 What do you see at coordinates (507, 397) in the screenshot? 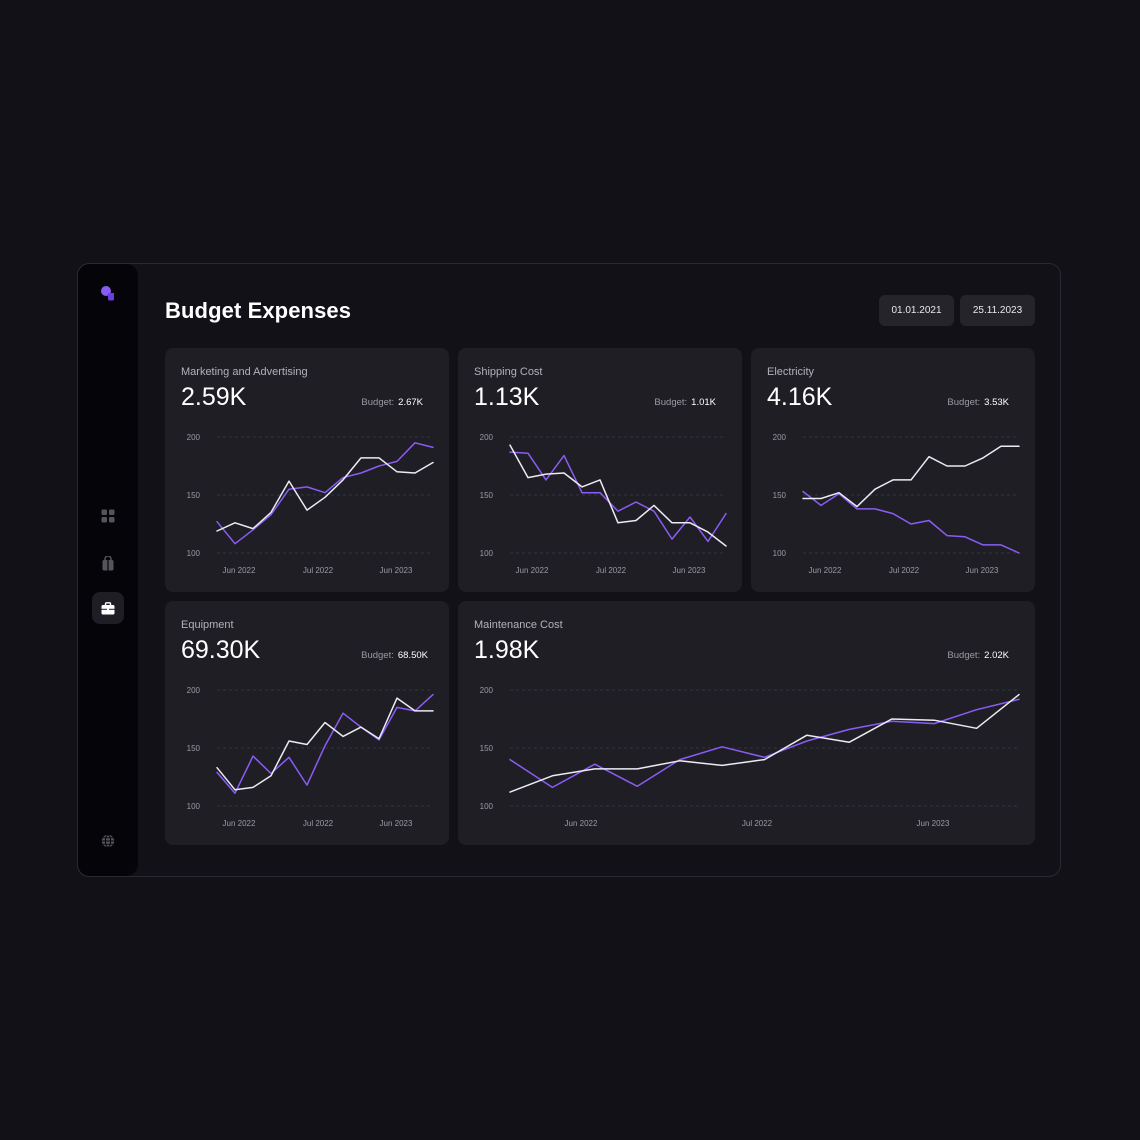
I see `card-value: 1.13K` at bounding box center [507, 397].